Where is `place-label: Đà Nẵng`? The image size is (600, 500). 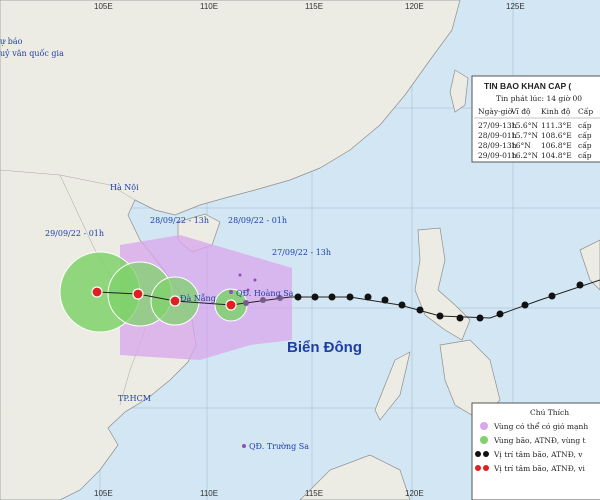 place-label: Đà Nẵng is located at coordinates (198, 298).